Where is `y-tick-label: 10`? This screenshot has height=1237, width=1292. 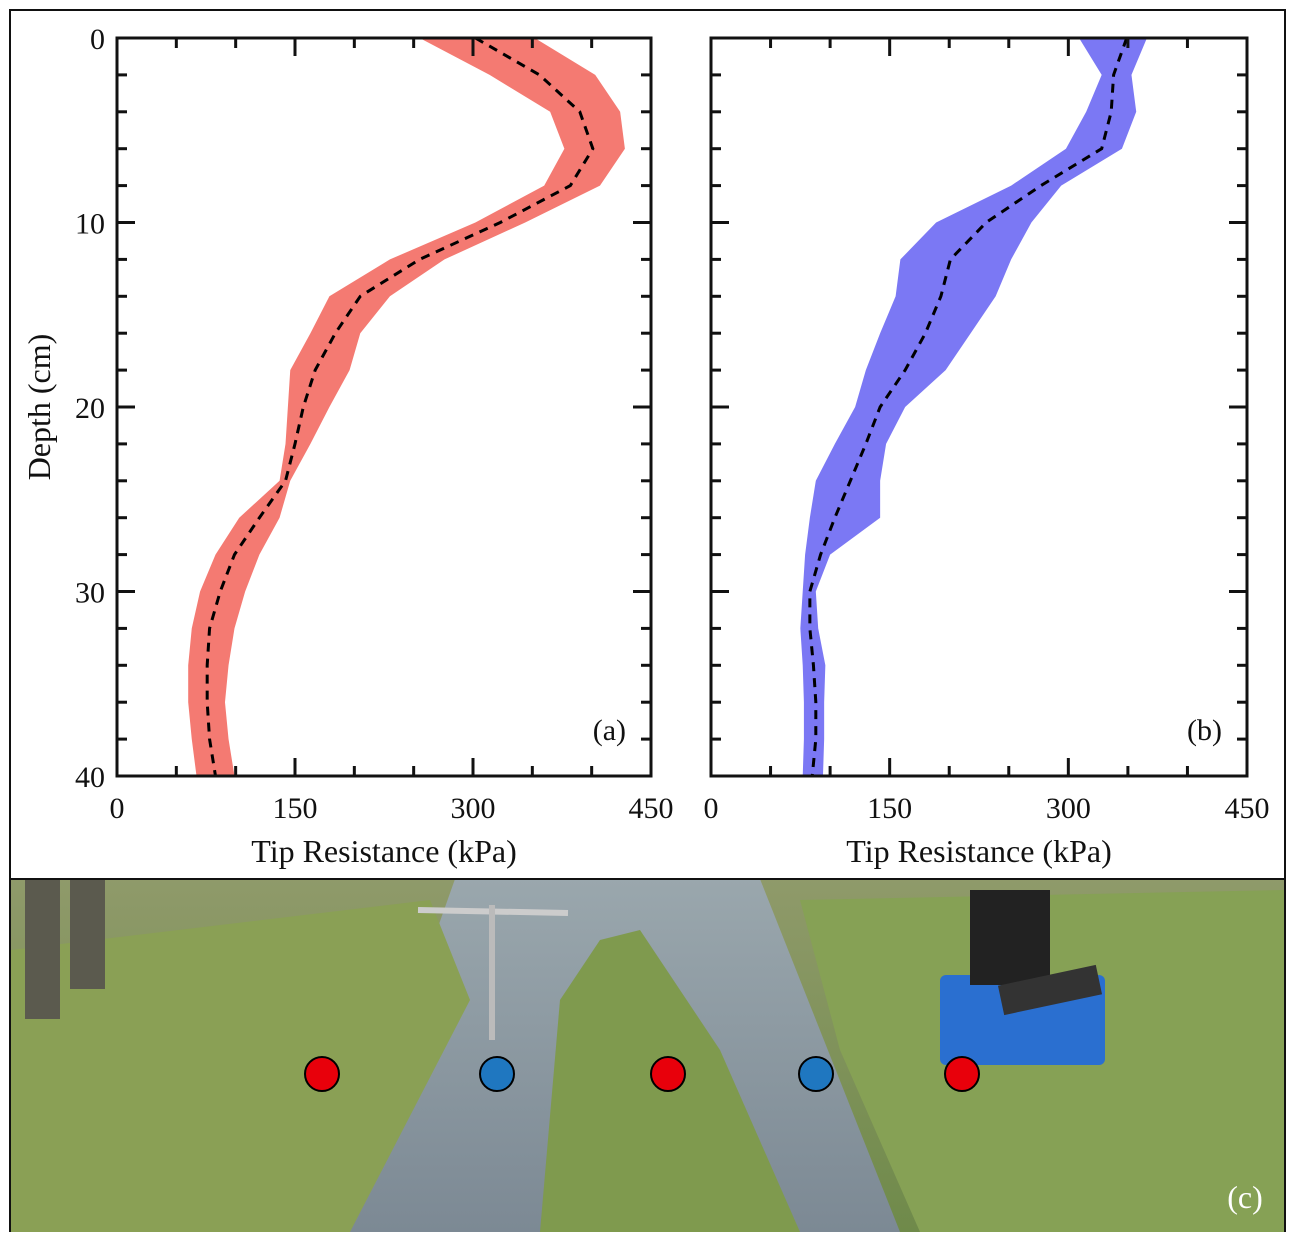 y-tick-label: 10 is located at coordinates (90, 224).